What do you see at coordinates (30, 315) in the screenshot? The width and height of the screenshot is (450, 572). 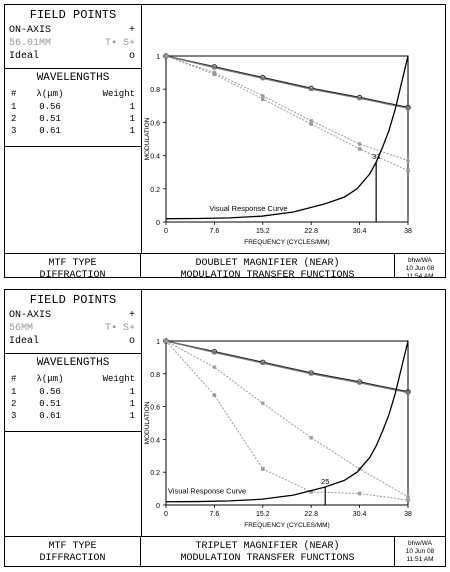 I see `field-point-label: ON-AXIS` at bounding box center [30, 315].